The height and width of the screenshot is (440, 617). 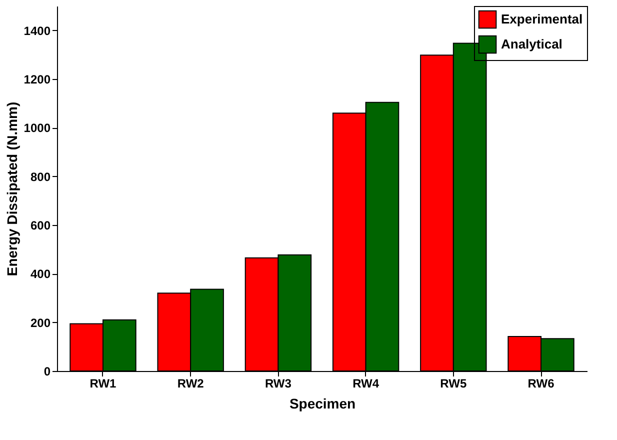 I want to click on y-tick-label: 800, so click(x=40, y=177).